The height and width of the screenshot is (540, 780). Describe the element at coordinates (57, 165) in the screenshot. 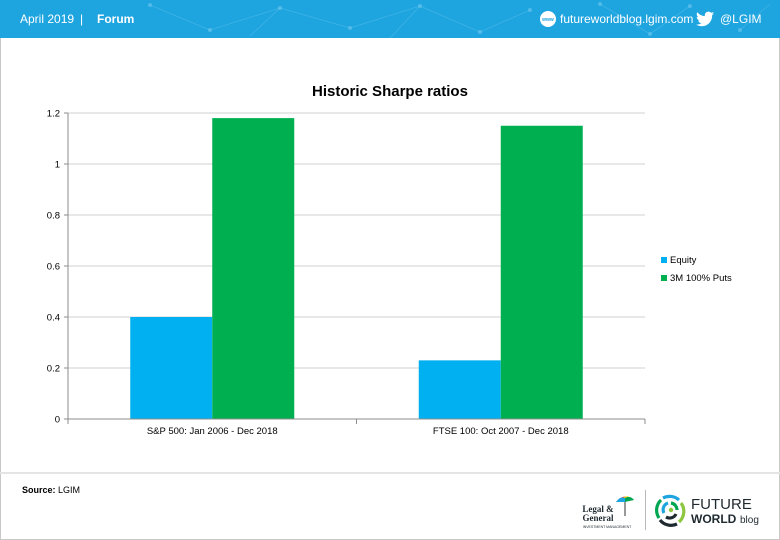

I see `y-tick-label: 1` at that location.